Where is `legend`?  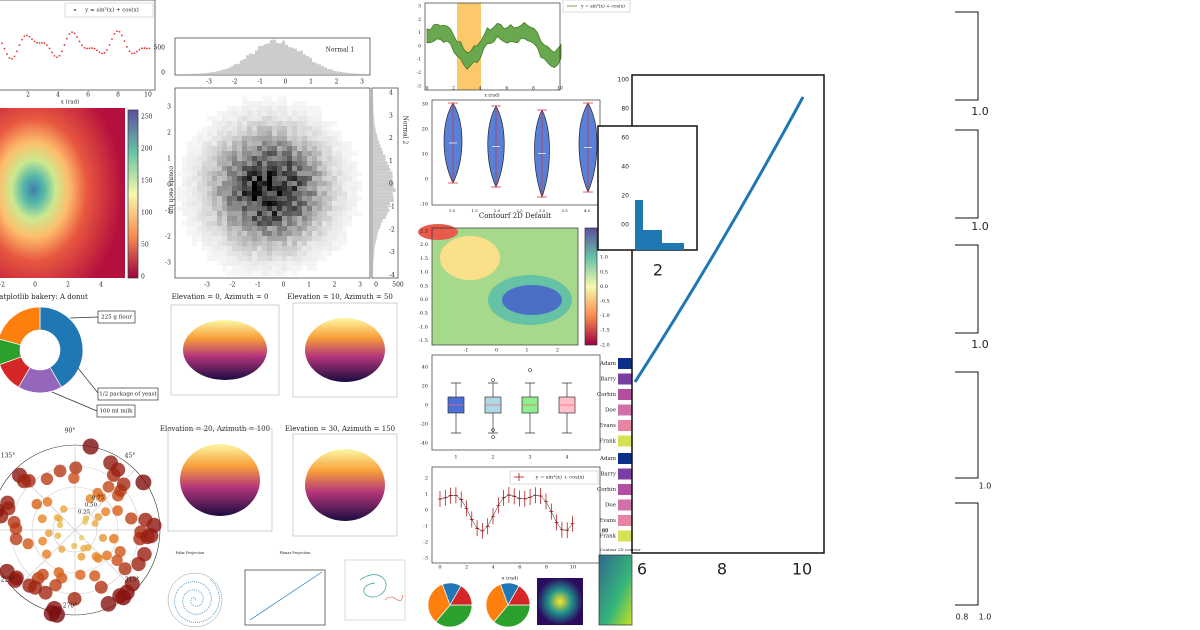 legend is located at coordinates (554, 477).